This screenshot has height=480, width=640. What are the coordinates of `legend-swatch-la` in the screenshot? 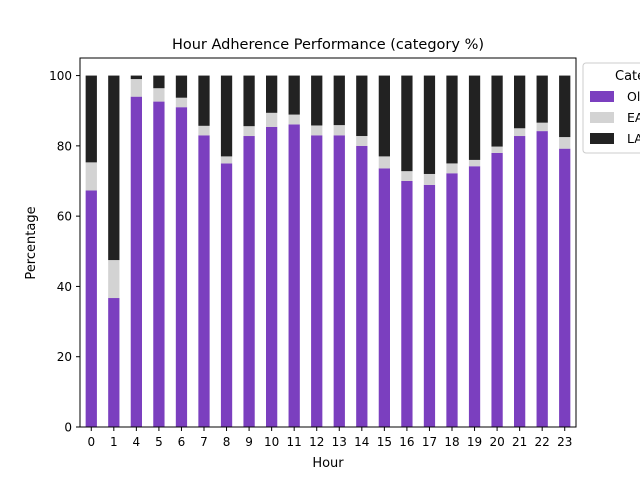 It's located at (602, 138).